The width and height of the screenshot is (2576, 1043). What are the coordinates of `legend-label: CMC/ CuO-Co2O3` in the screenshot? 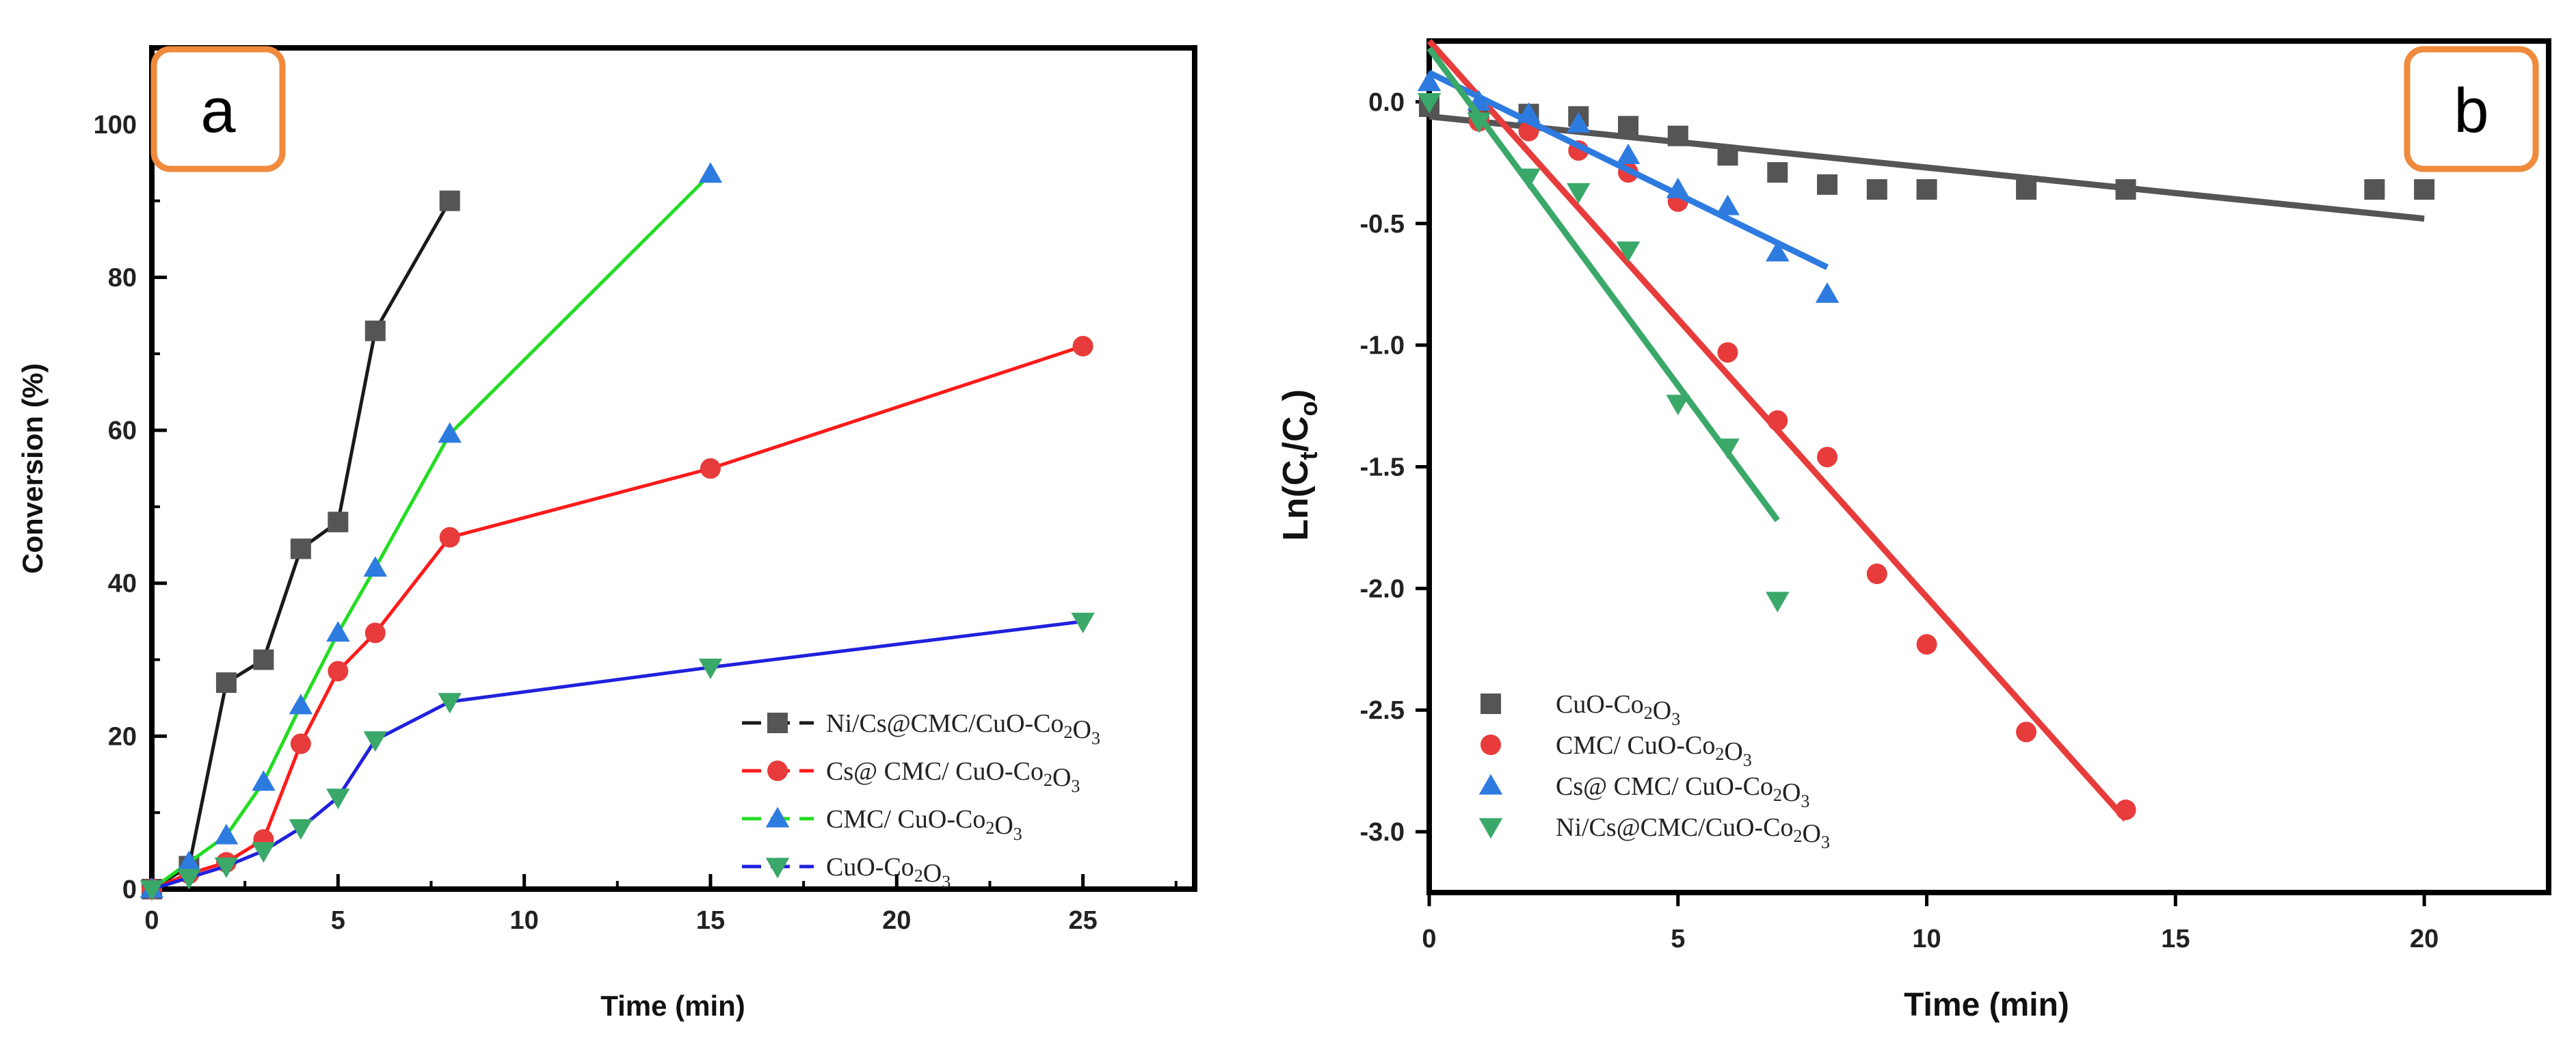 It's located at (924, 824).